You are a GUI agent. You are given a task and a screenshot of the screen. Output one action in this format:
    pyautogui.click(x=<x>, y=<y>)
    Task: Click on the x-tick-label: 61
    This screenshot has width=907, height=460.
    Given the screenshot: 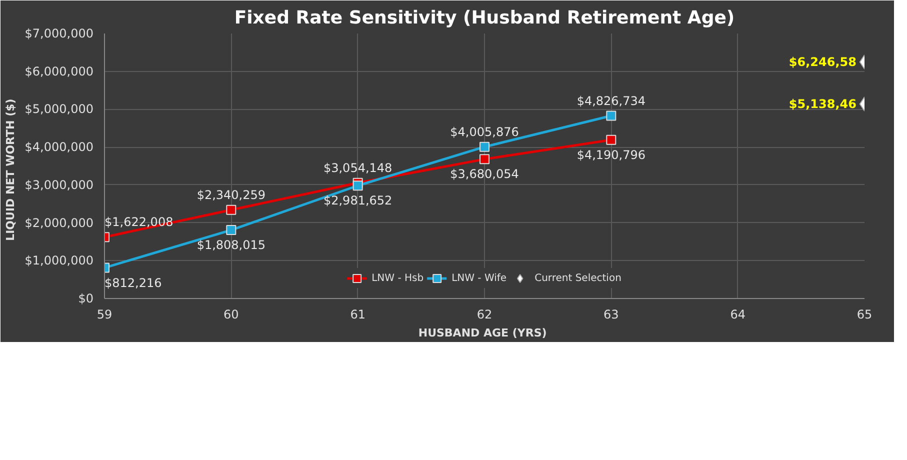 What is the action you would take?
    pyautogui.click(x=358, y=315)
    